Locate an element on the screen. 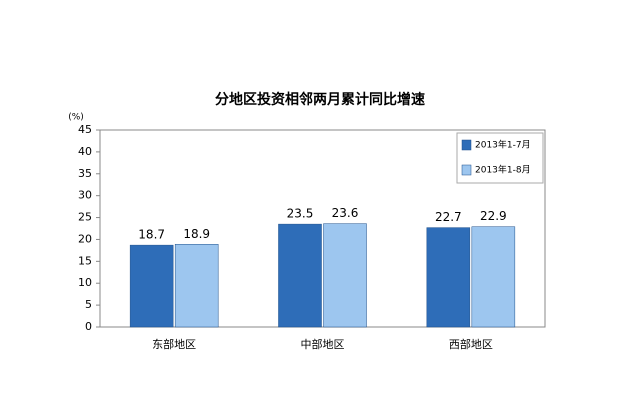 The image size is (640, 413). data-label: 23.5 is located at coordinates (300, 214).